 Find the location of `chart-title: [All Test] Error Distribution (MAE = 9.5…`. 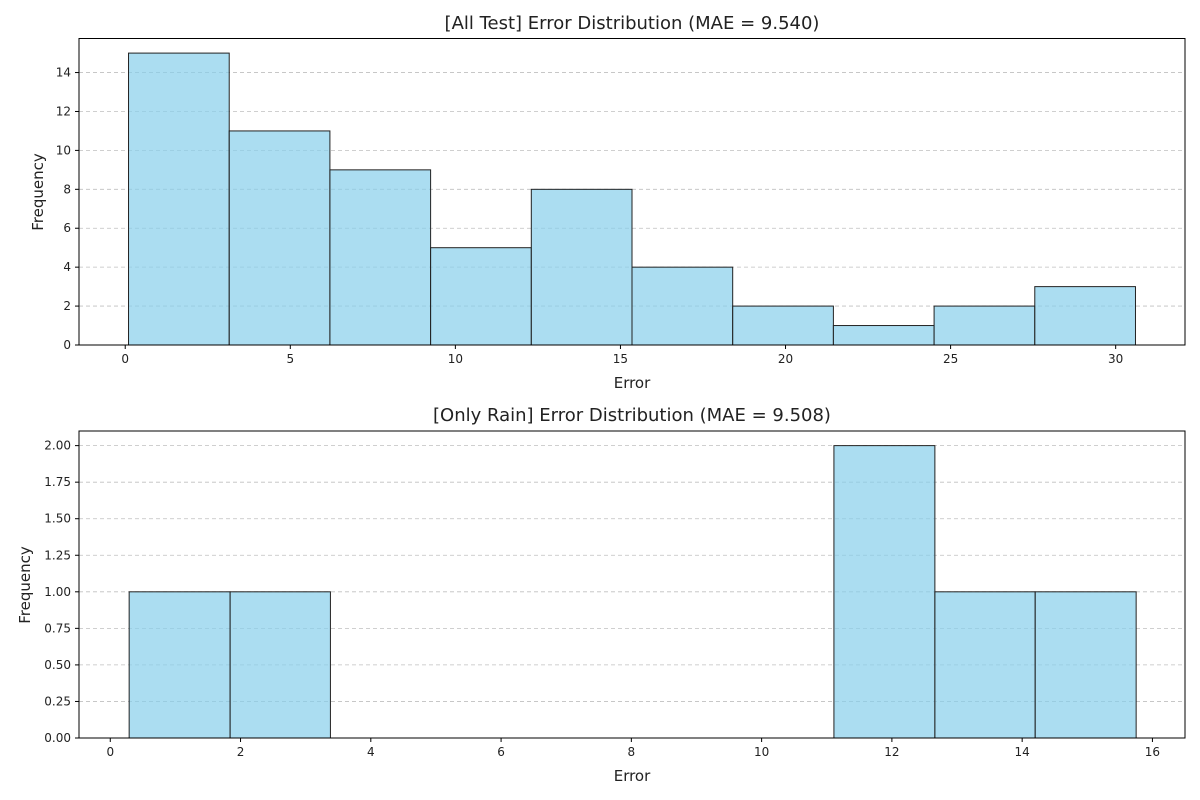

chart-title: [All Test] Error Distribution (MAE = 9.5… is located at coordinates (632, 23).